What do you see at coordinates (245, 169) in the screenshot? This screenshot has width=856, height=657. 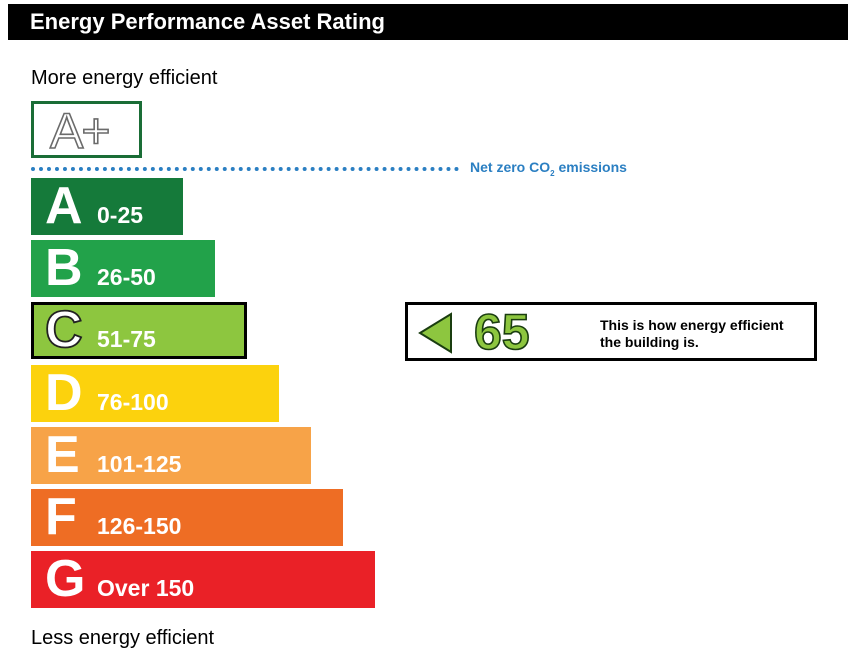 I see `net-zero-divider` at bounding box center [245, 169].